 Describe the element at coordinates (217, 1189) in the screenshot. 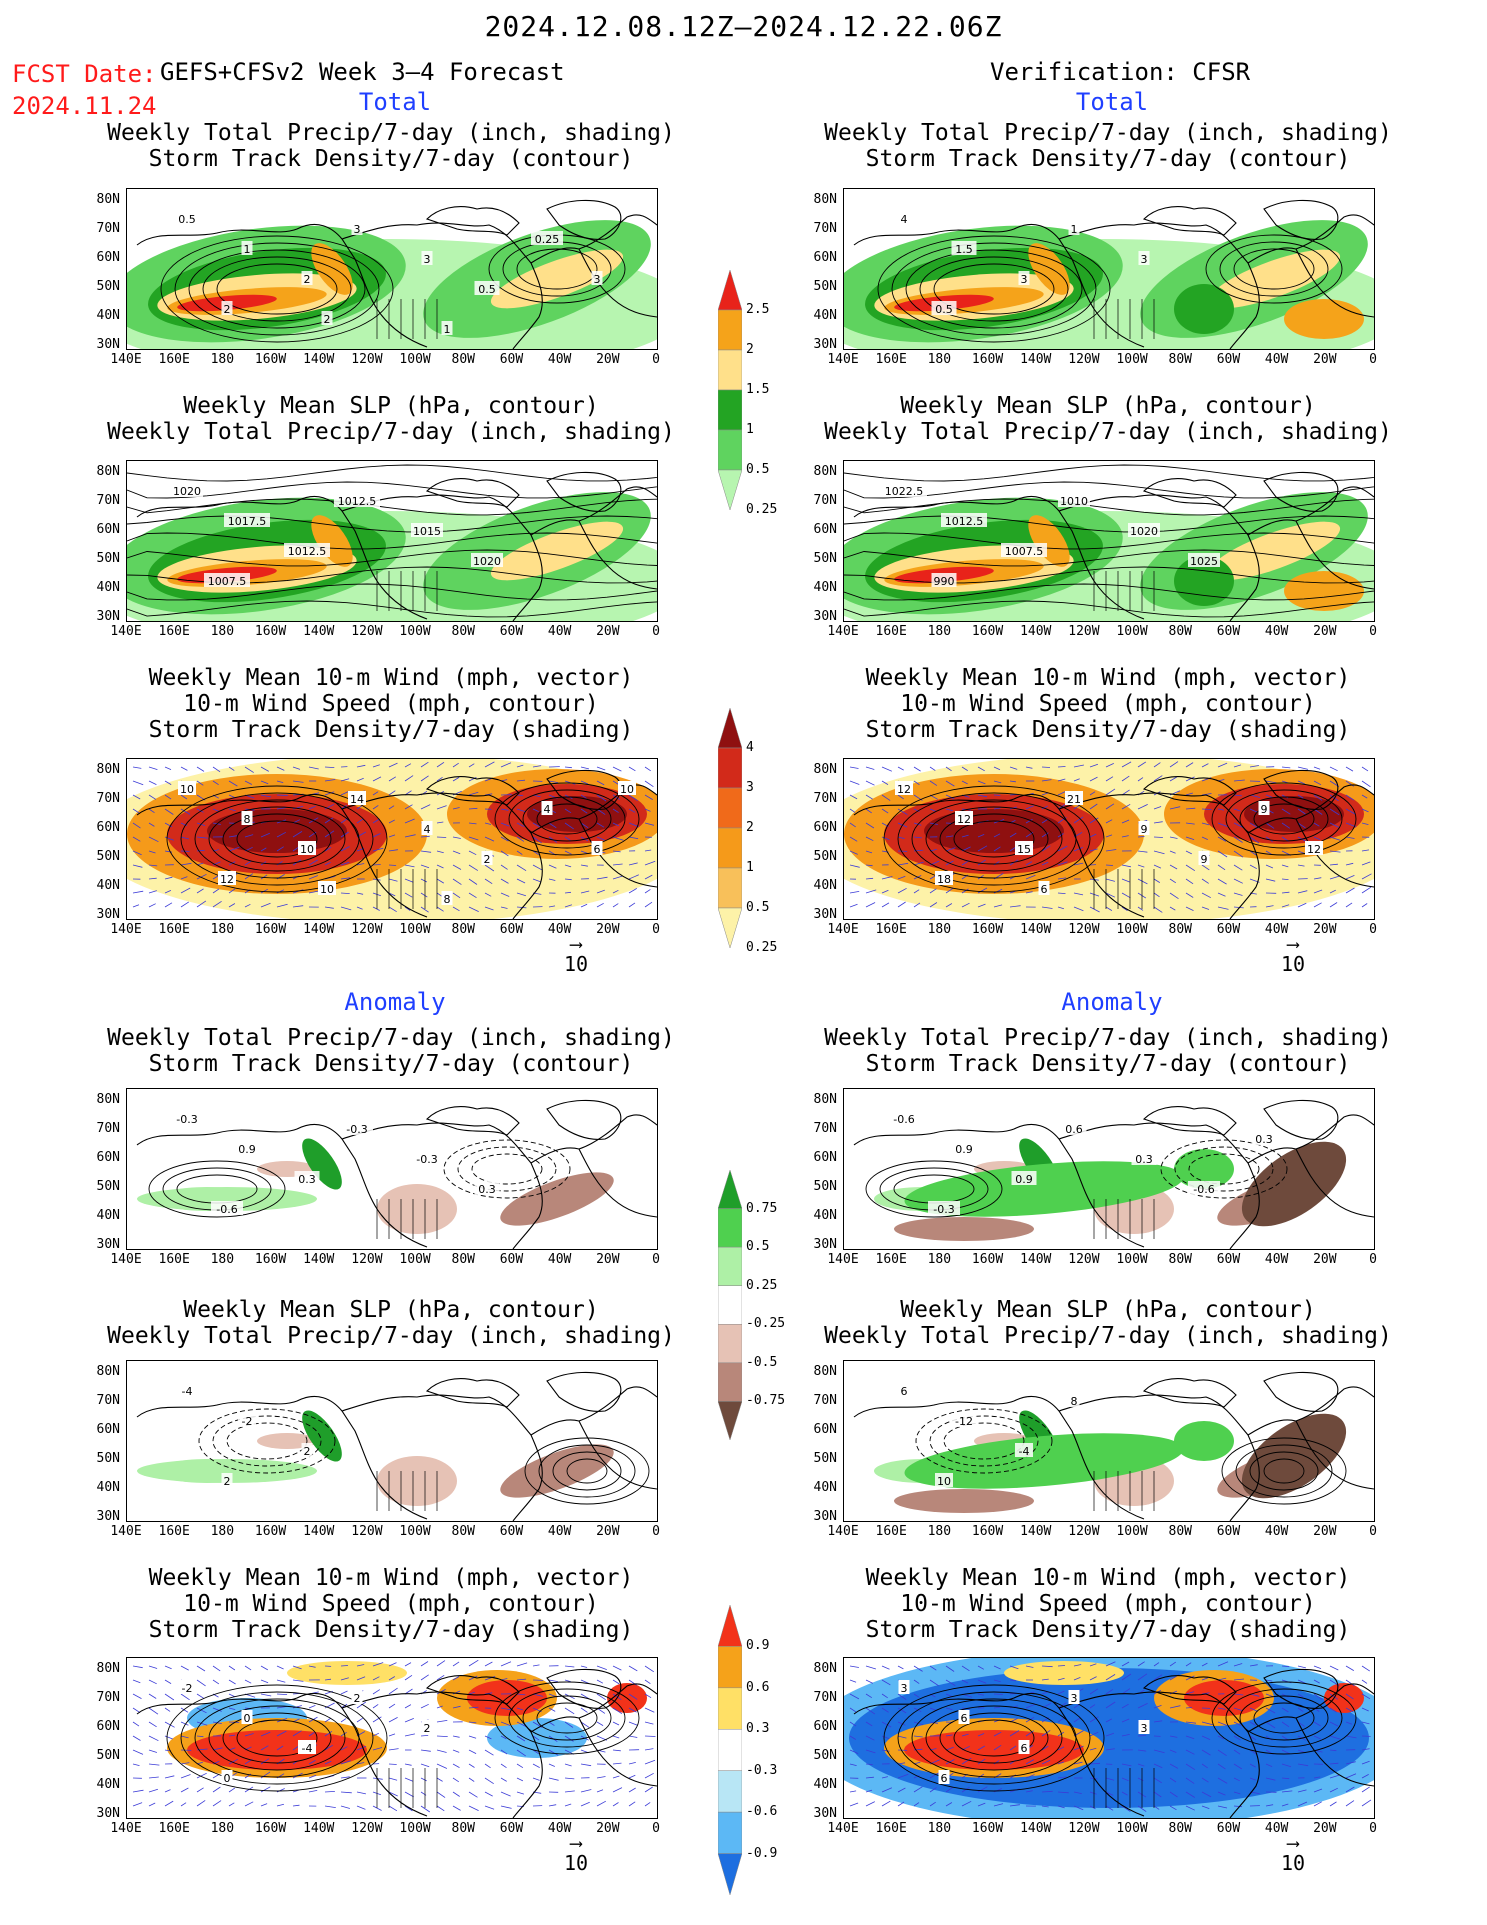

I see `track-anom-contour` at that location.